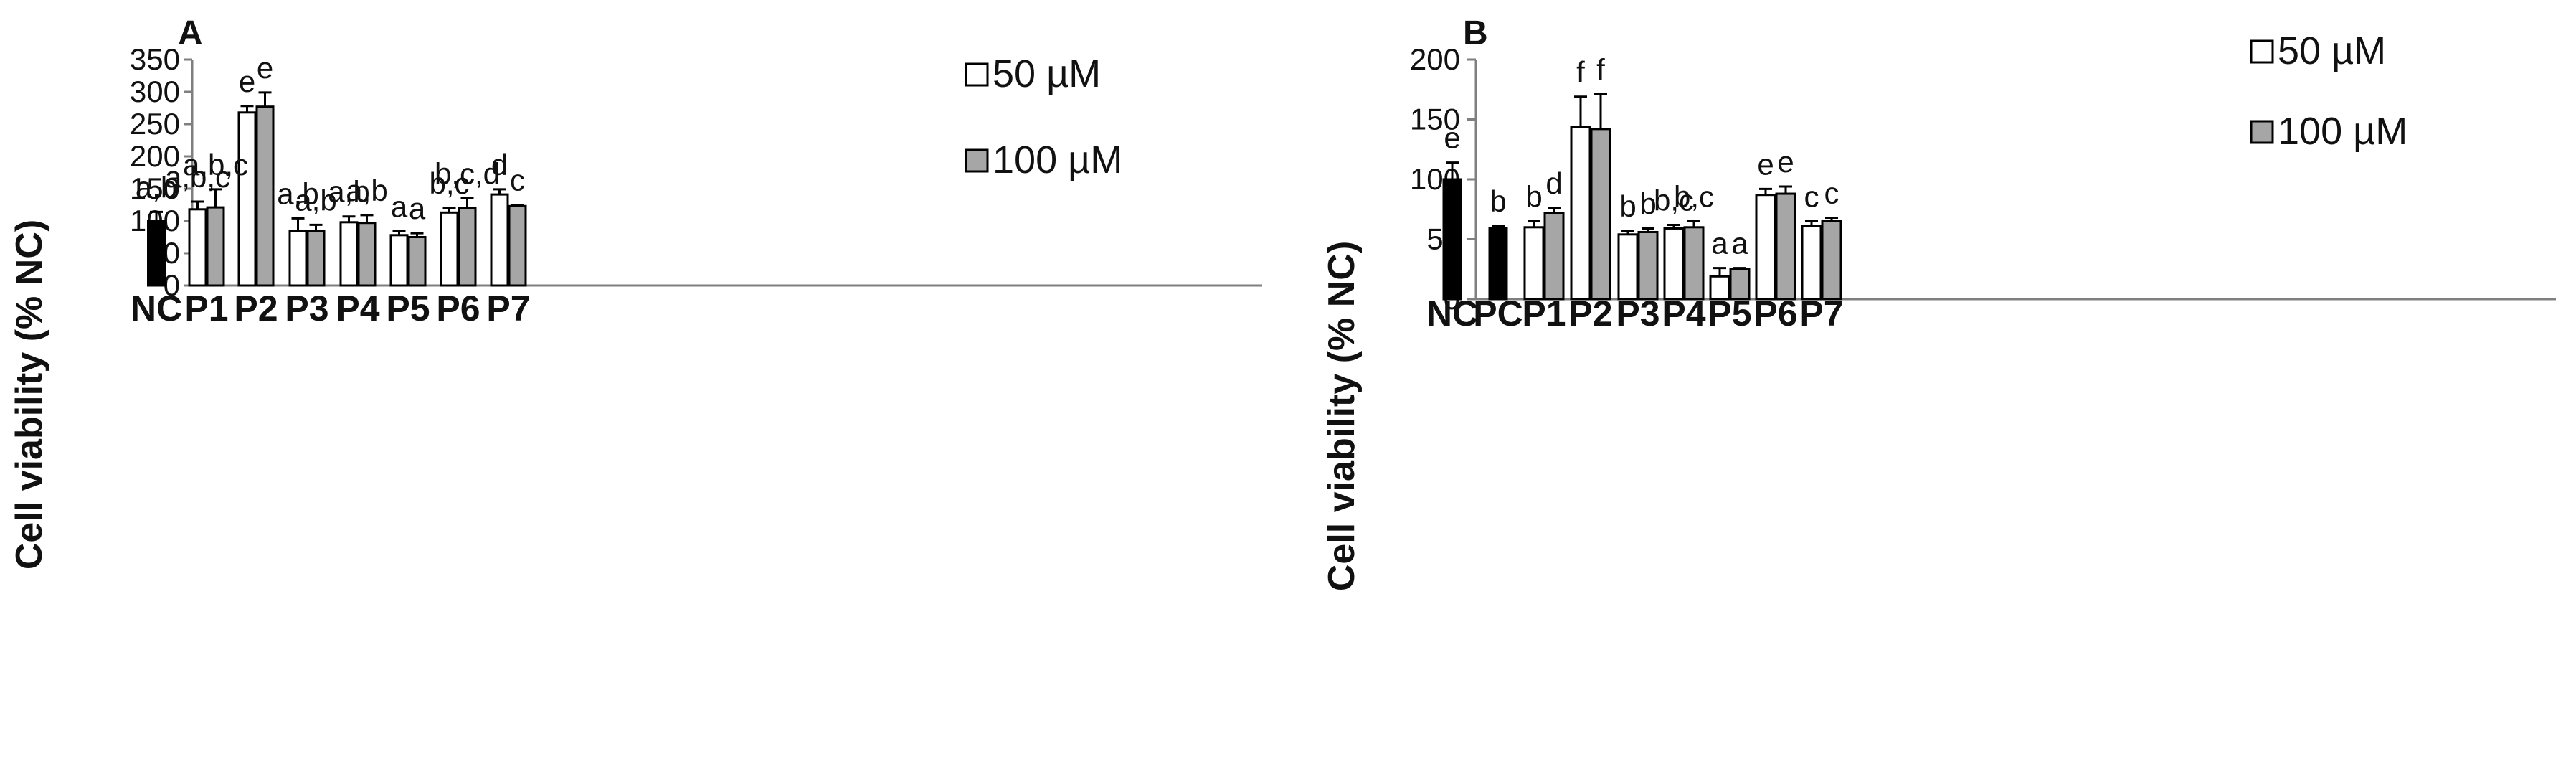 This screenshot has width=2576, height=764. I want to click on series-100uM-p1-significance-label: a,b,c, so click(215, 164).